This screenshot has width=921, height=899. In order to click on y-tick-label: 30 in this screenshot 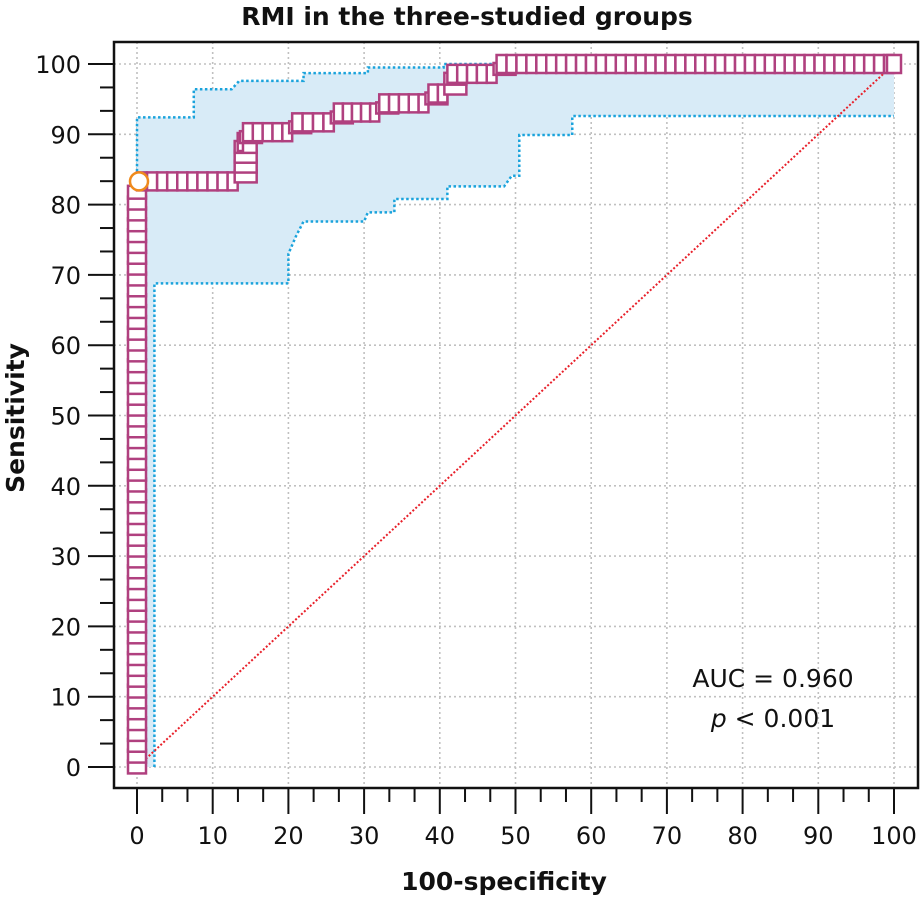, I will do `click(65, 557)`.